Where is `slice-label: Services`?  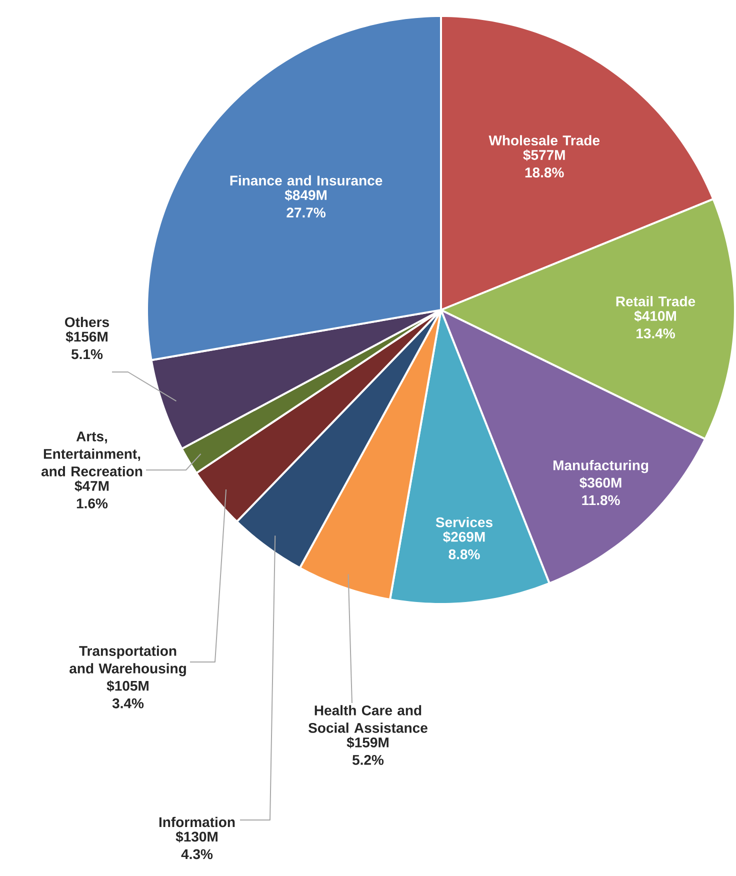 slice-label: Services is located at coordinates (464, 522).